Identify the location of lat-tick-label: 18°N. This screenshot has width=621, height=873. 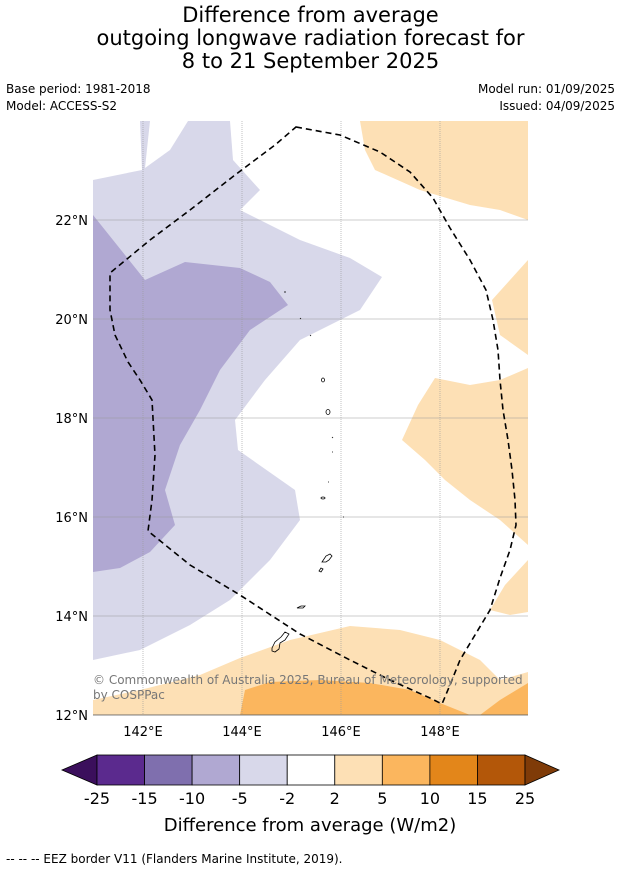
(71, 419).